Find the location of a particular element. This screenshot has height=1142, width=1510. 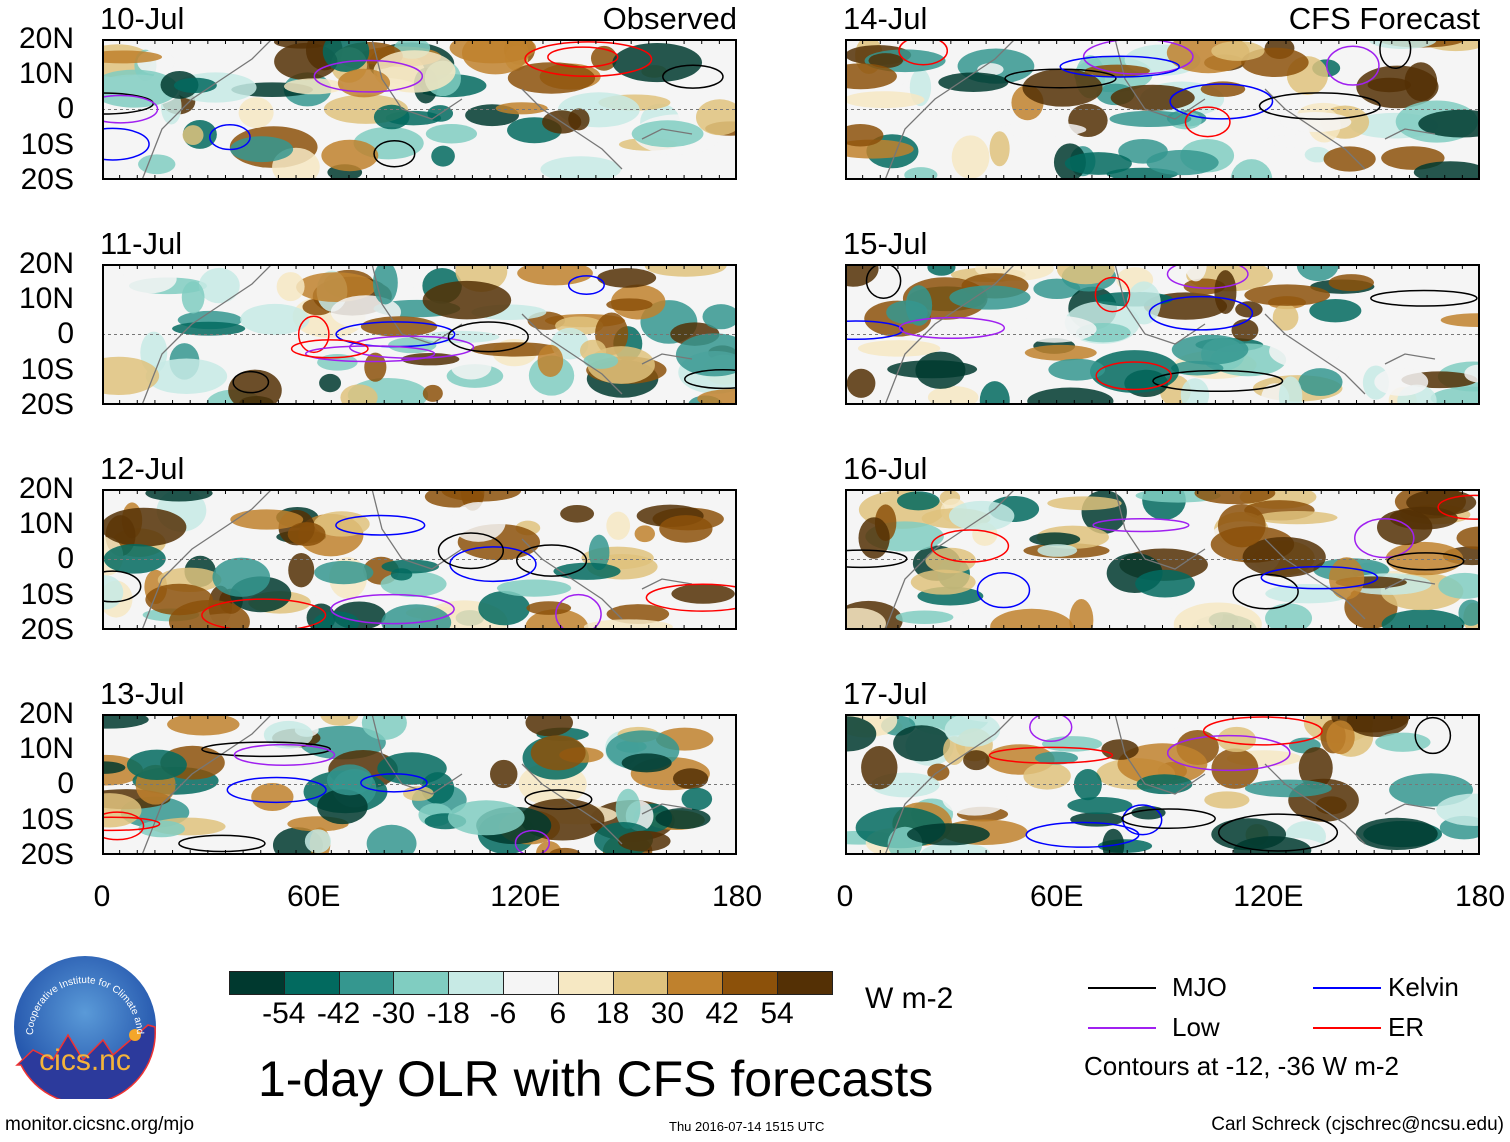

footer-credit: Carl Schreck (cjschrec@ncsu.edu) is located at coordinates (1357, 1124).